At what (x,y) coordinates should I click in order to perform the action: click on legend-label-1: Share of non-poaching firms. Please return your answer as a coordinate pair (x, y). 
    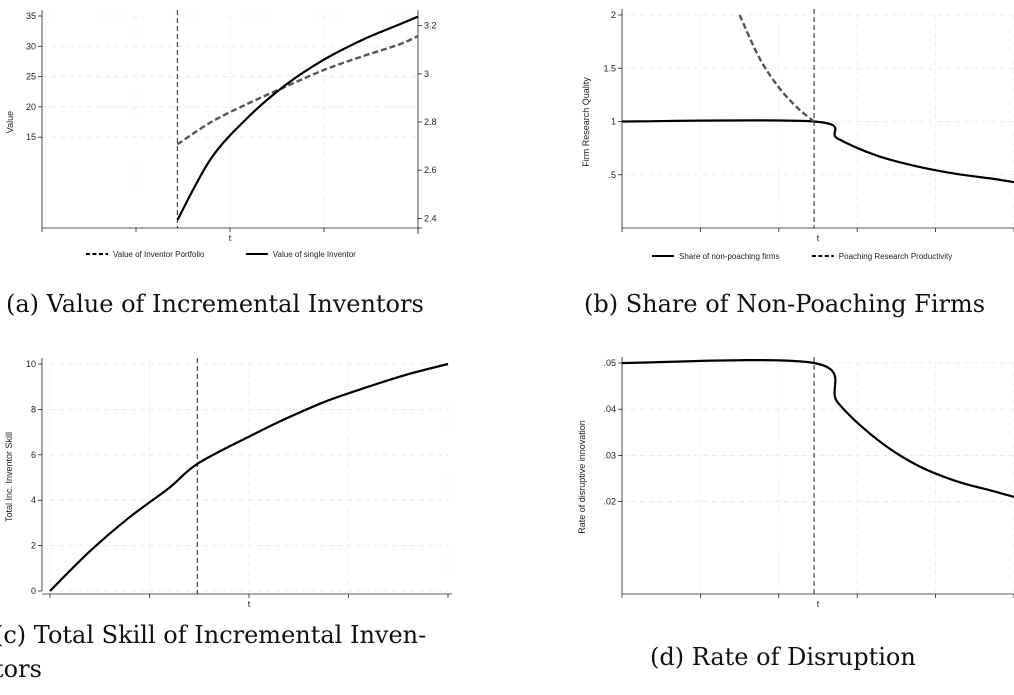
    Looking at the image, I should click on (729, 256).